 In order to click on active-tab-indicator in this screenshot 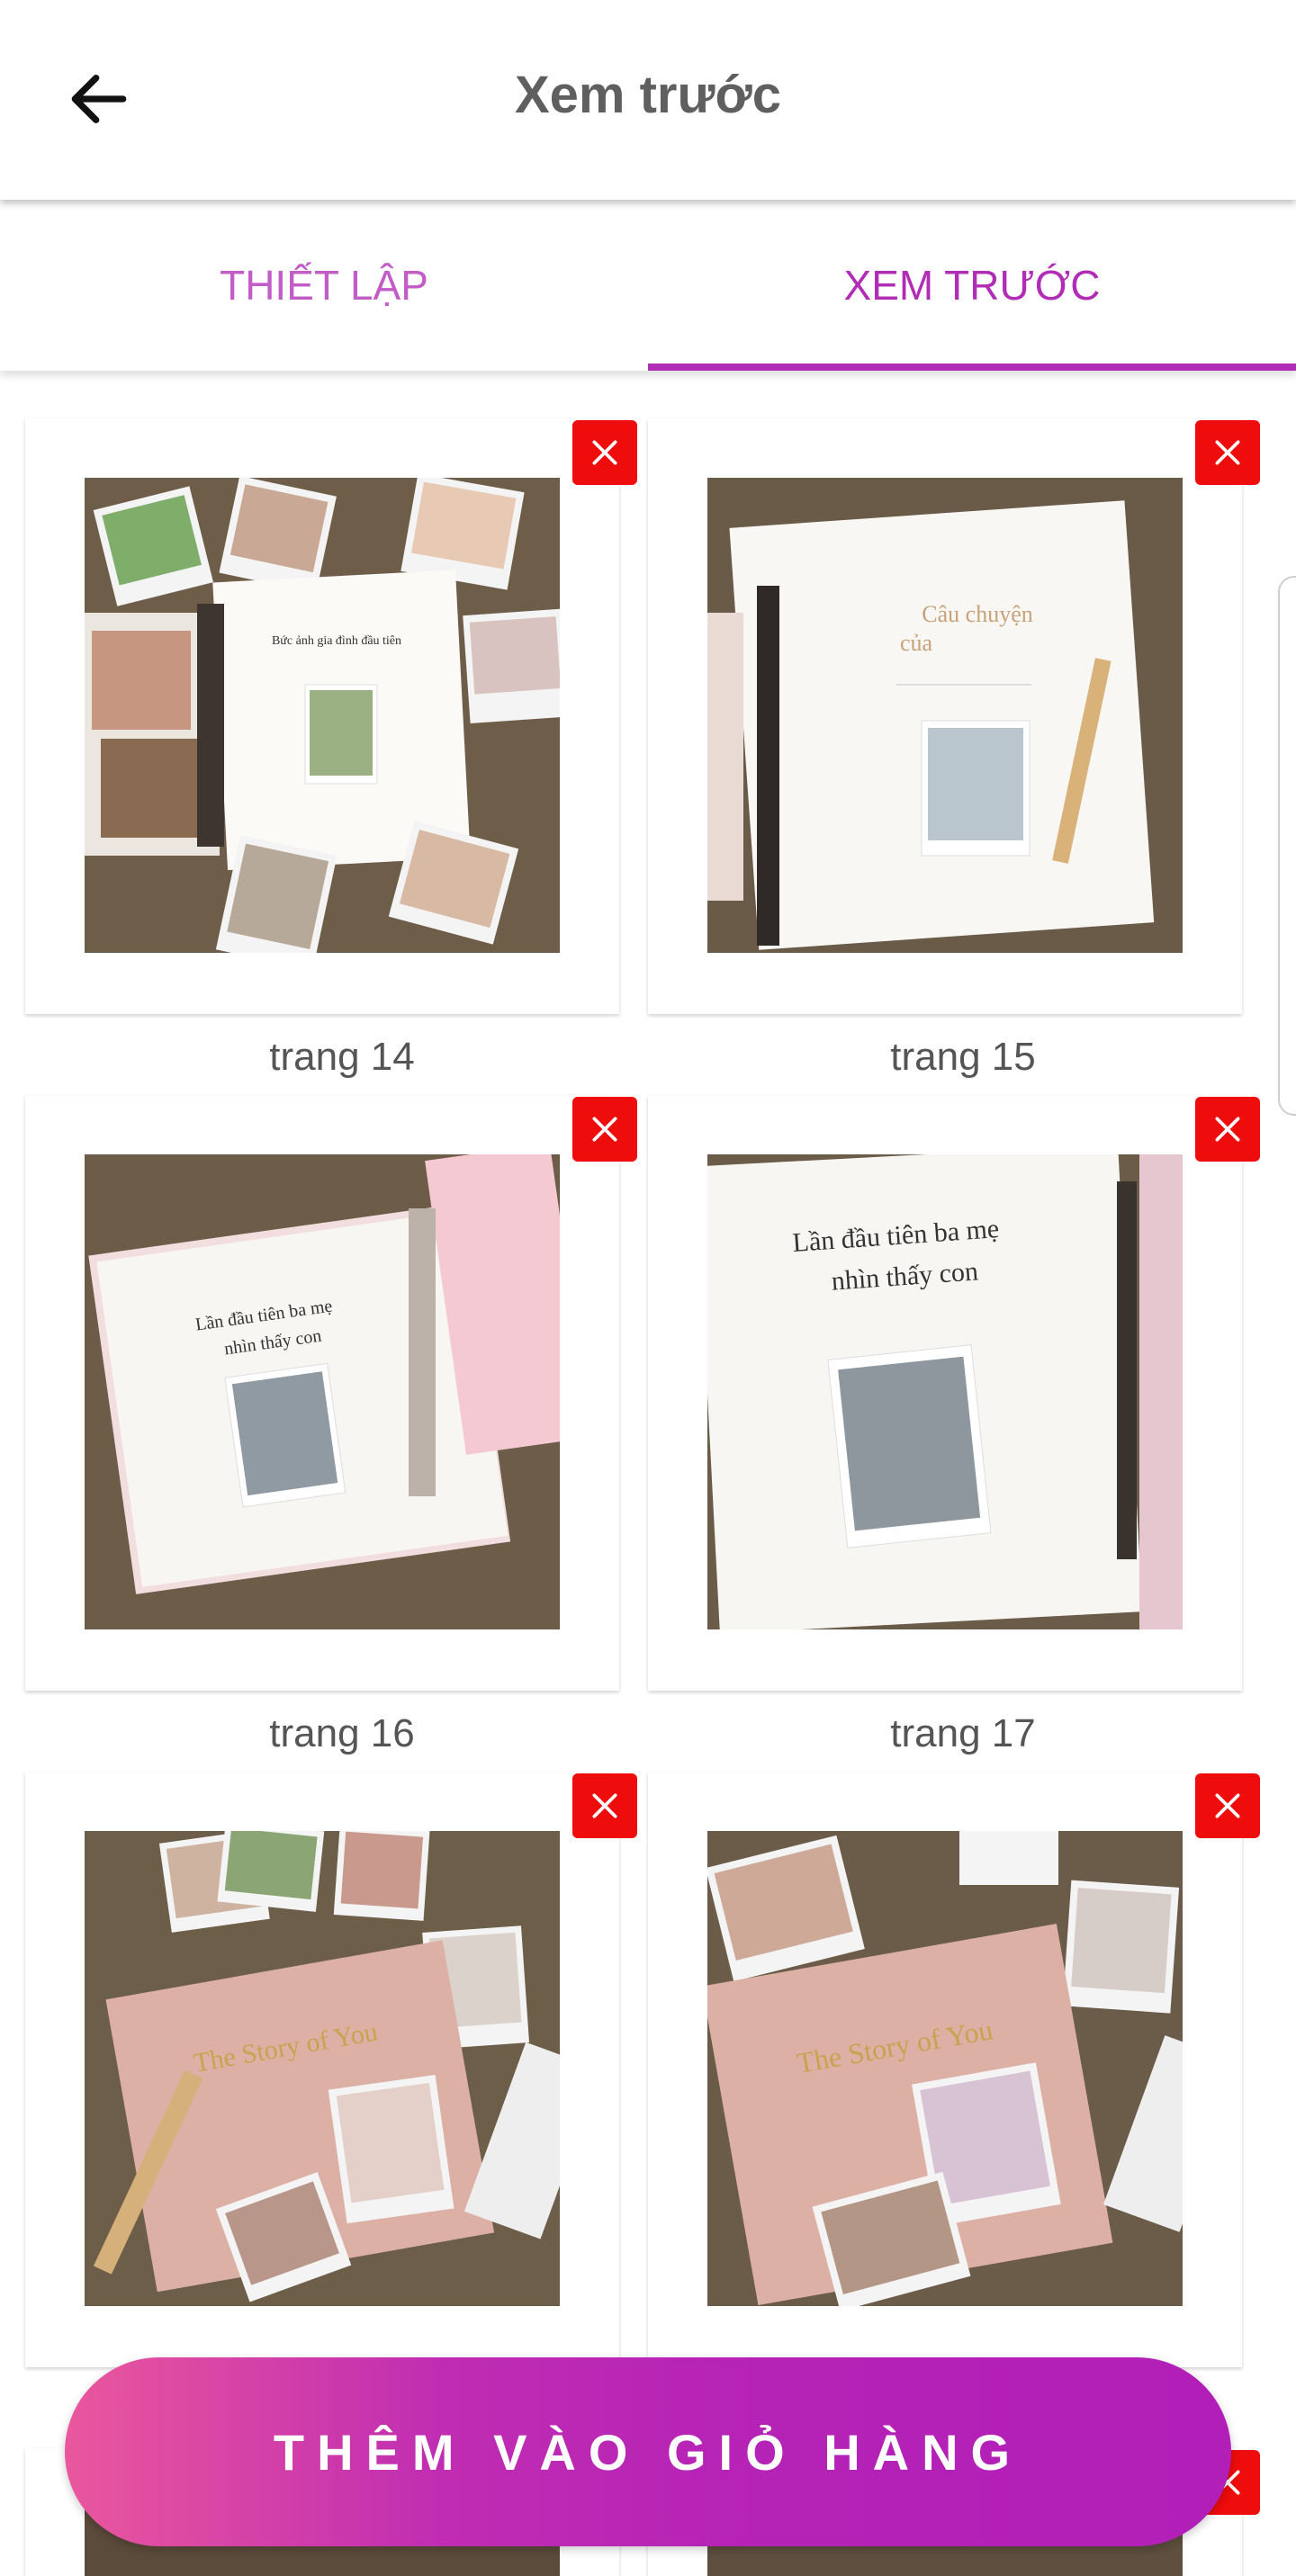, I will do `click(972, 368)`.